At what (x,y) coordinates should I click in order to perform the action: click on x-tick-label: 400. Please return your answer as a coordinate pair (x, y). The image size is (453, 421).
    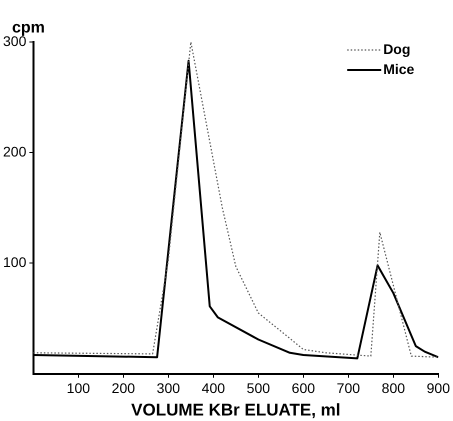
    Looking at the image, I should click on (214, 388).